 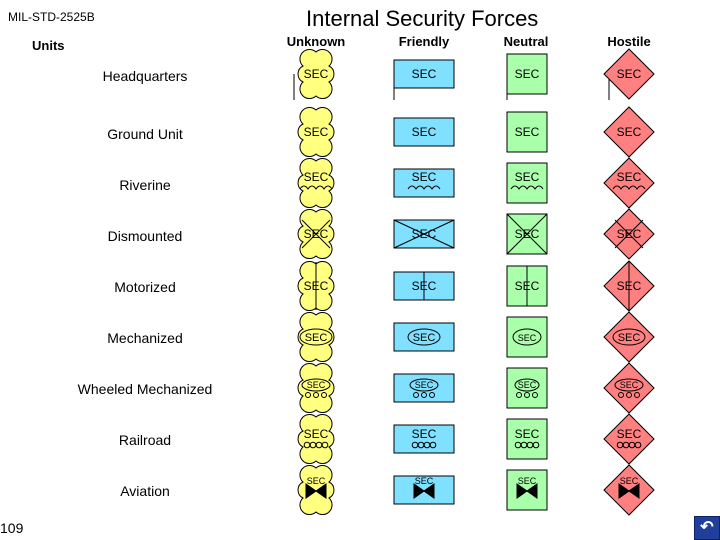 I want to click on symbol-mechanized-hostile: SEC, so click(x=629, y=337).